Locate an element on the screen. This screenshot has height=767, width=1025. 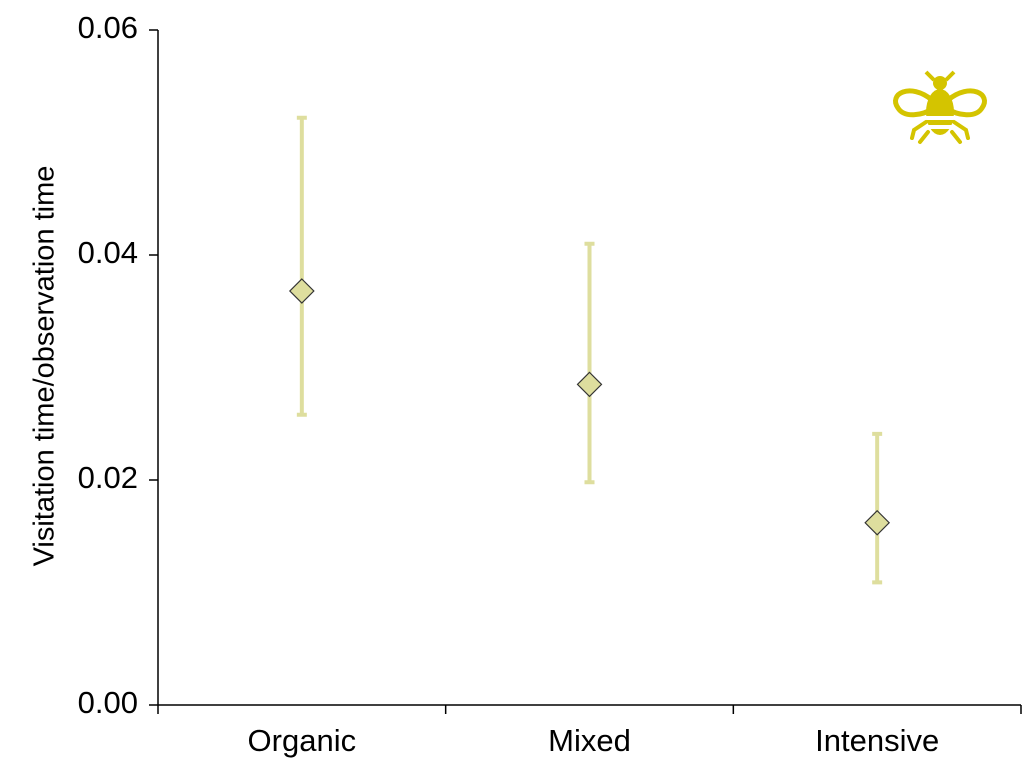
y-tick-label: 0.06 is located at coordinates (108, 27).